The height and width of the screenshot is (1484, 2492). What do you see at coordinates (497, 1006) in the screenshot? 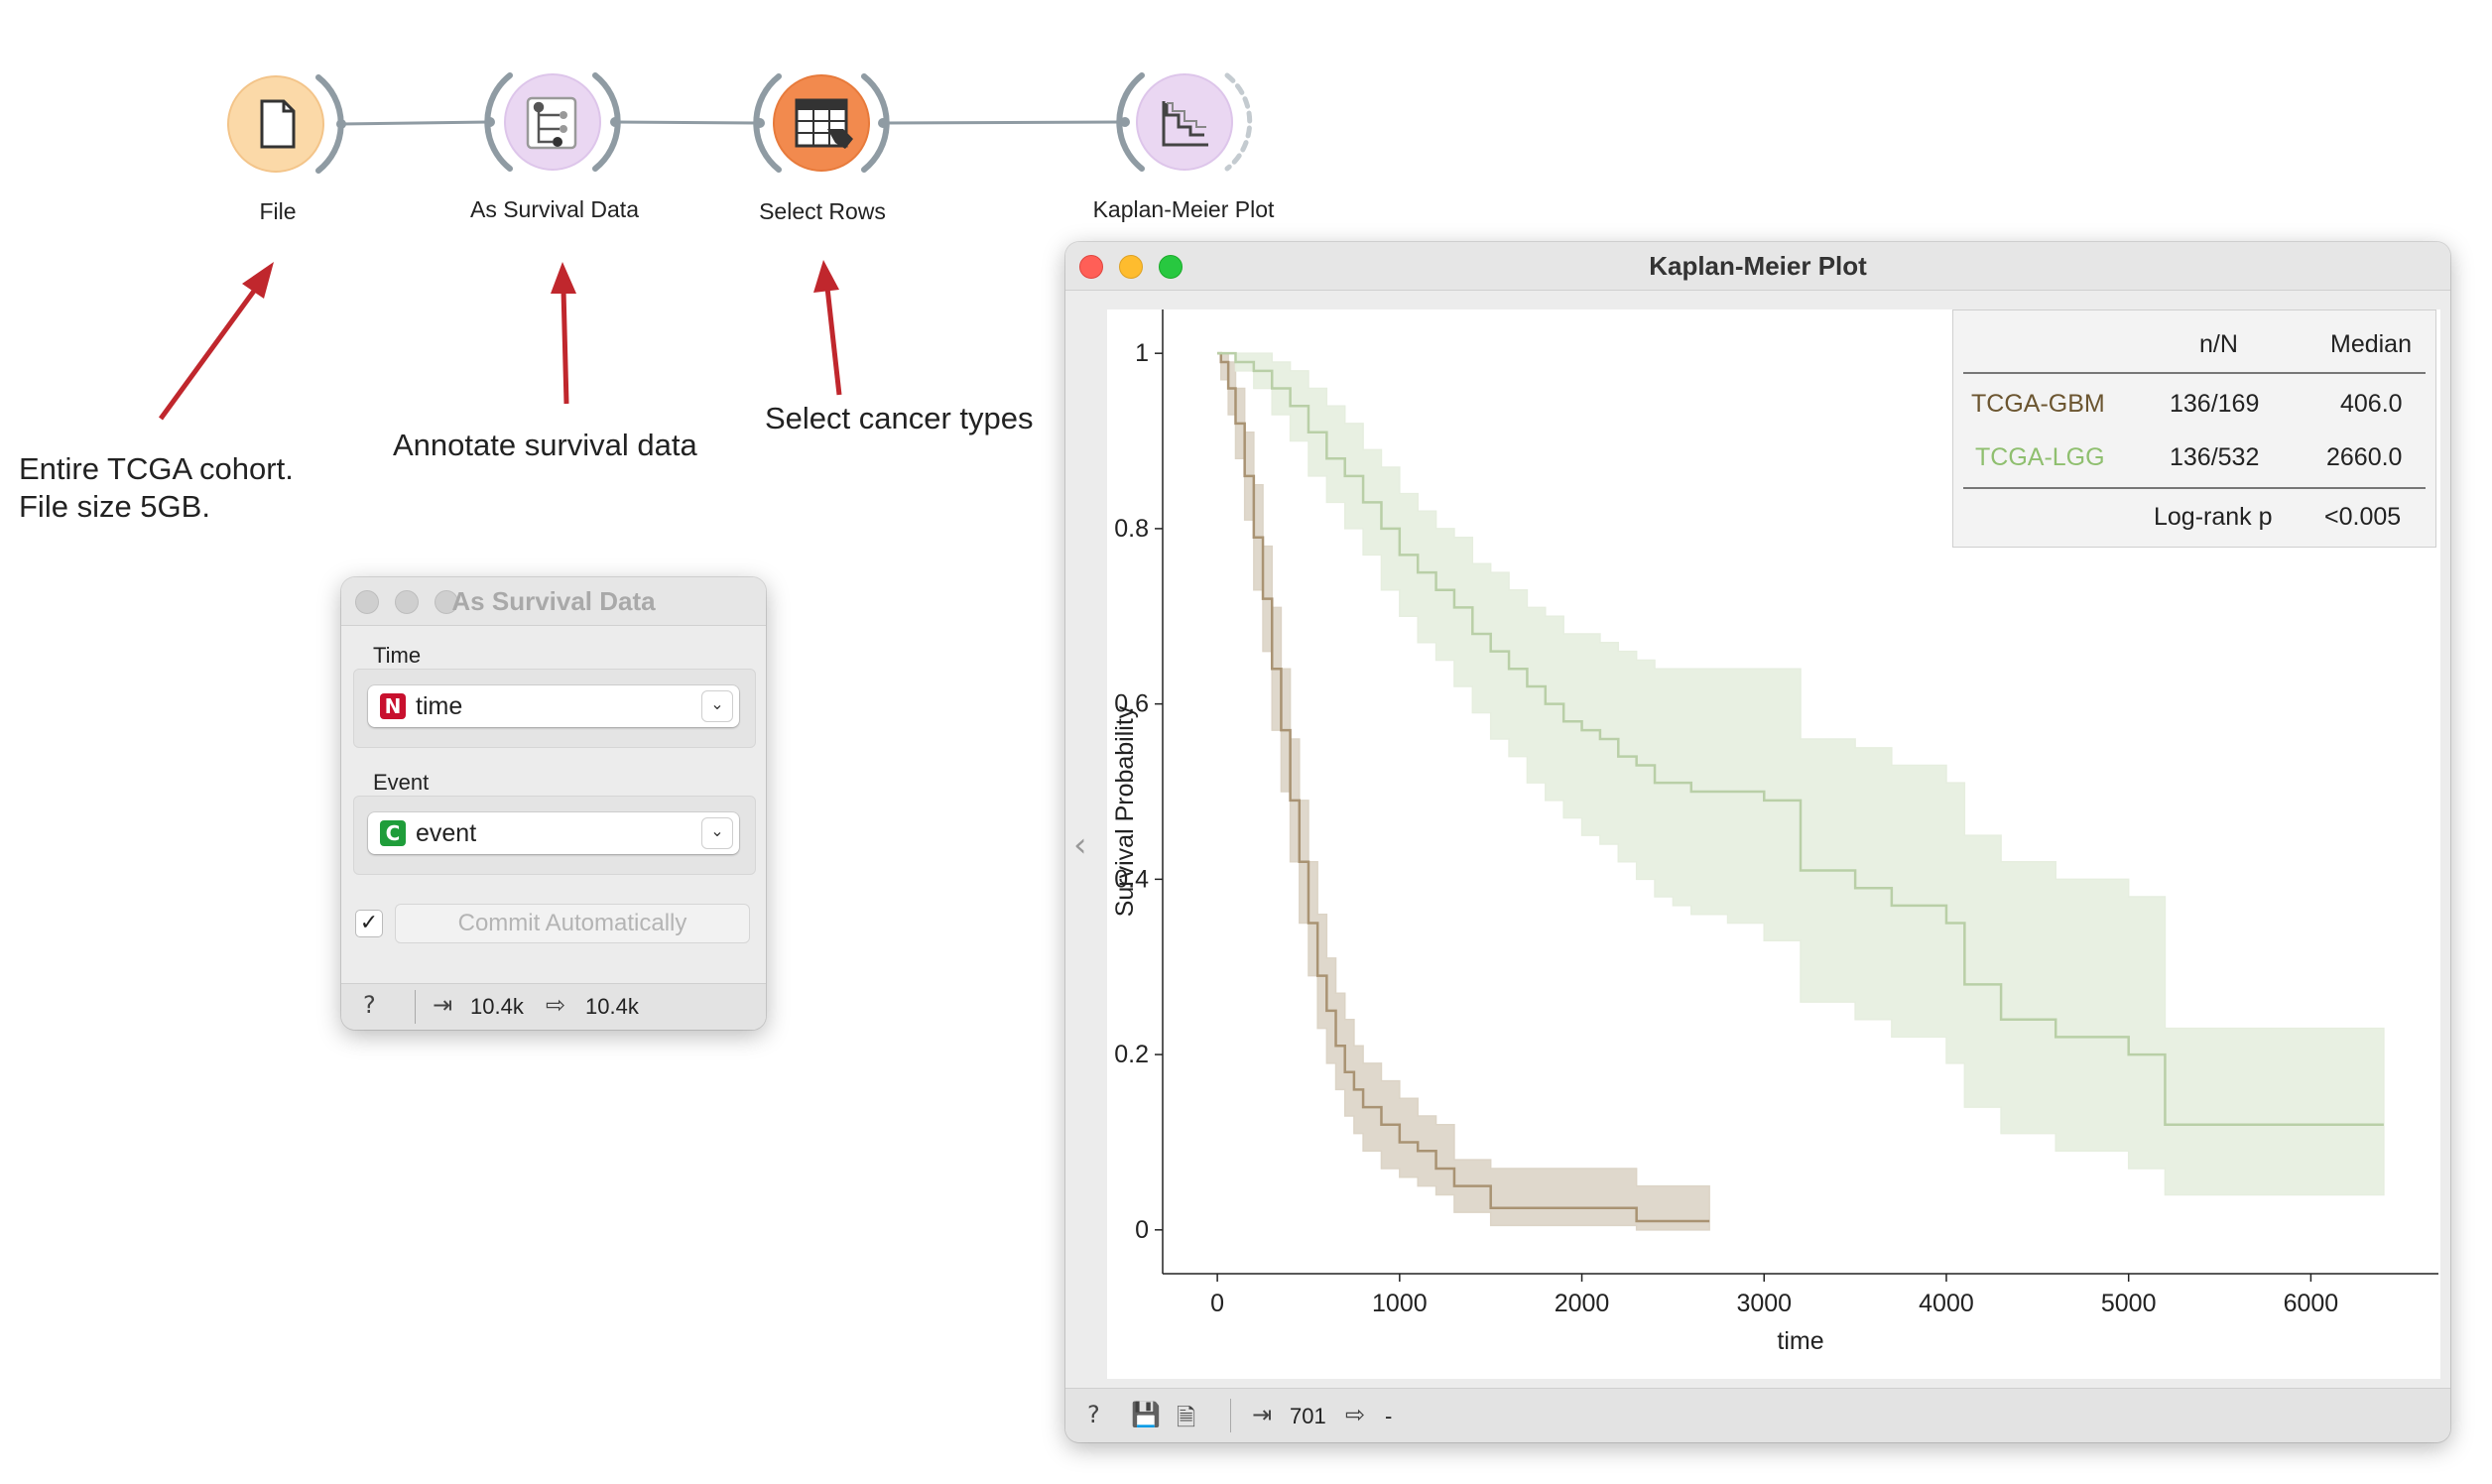
I see `input-count: 10.4k` at bounding box center [497, 1006].